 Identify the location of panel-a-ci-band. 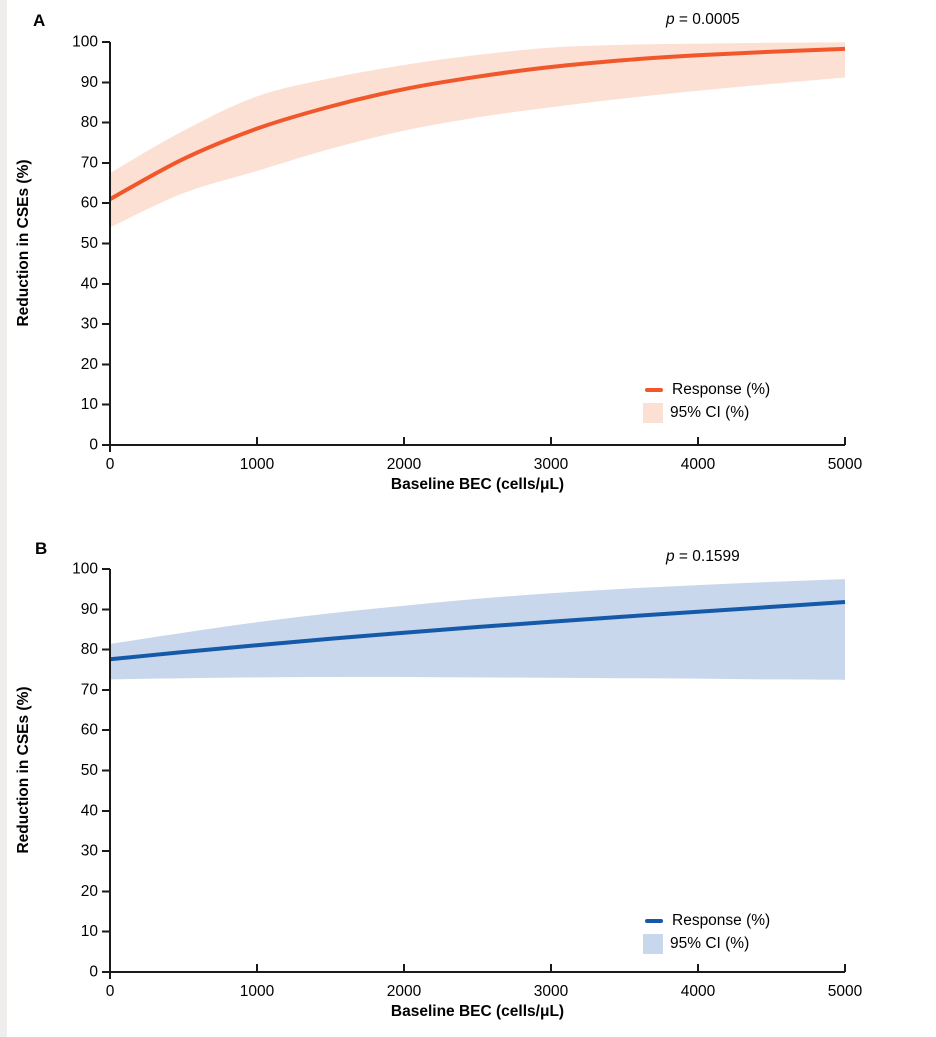
(477, 135).